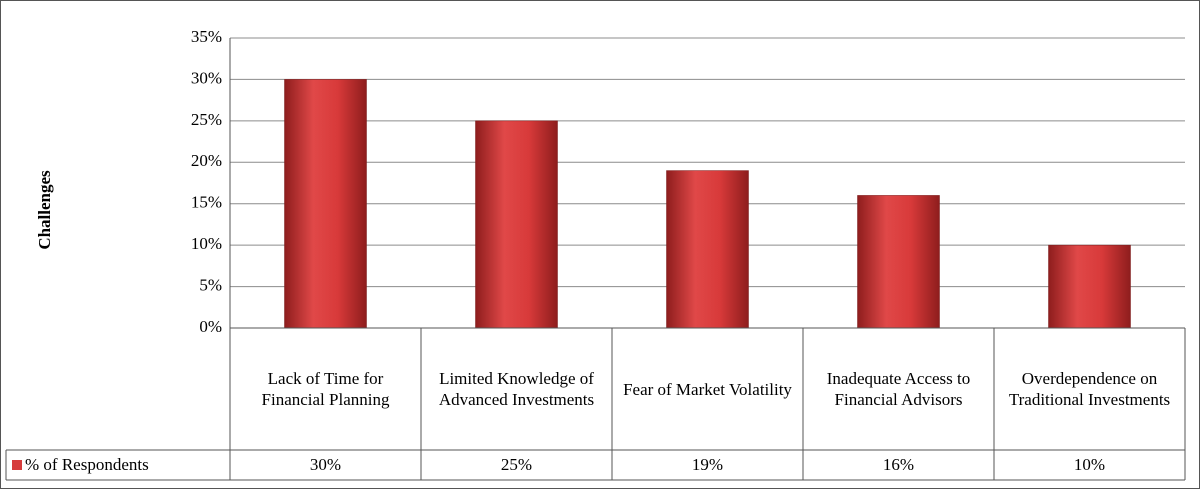 This screenshot has height=490, width=1201. I want to click on x-tick-label: Inadequate Access to Financial Advisors, so click(898, 389).